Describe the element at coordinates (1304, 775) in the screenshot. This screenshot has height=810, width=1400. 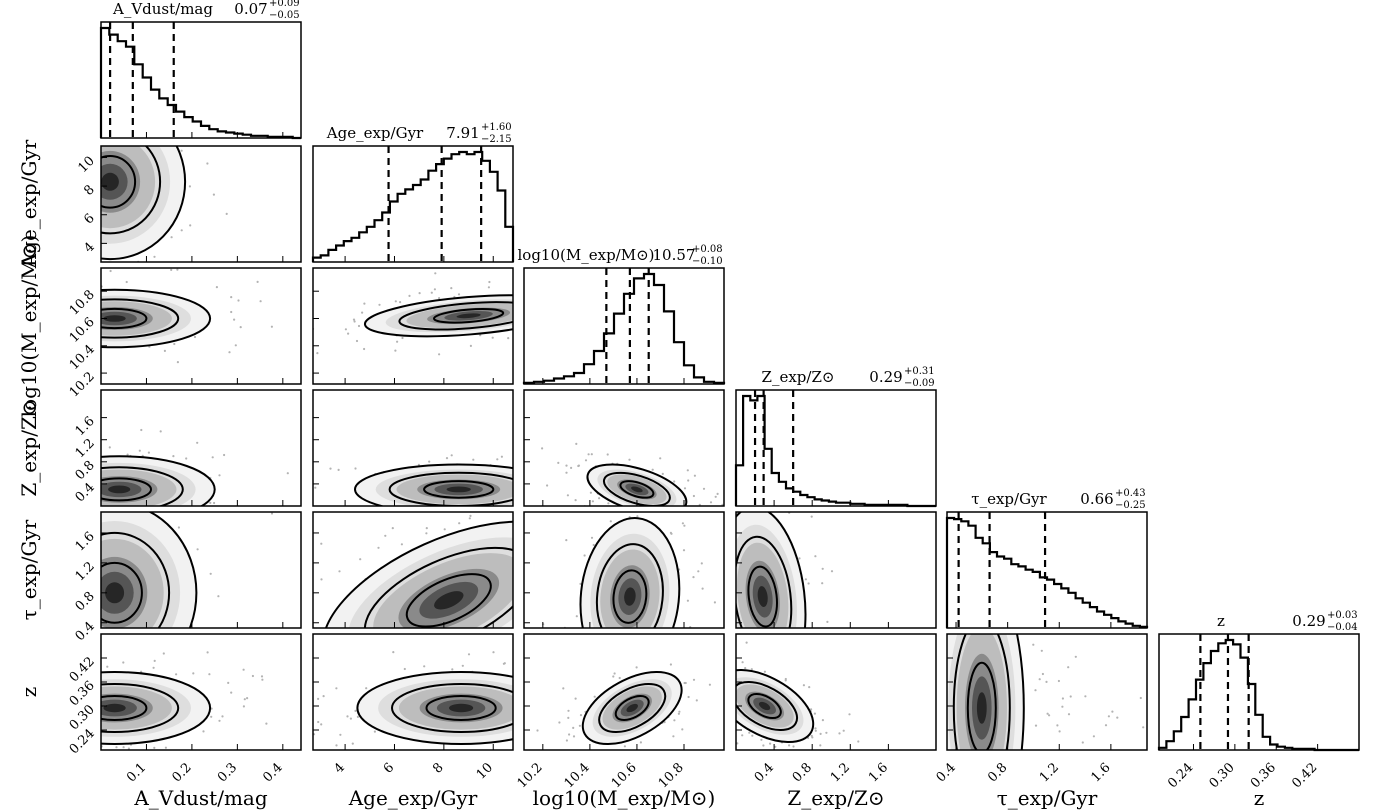
I see `x-tick-label: 0.42` at that location.